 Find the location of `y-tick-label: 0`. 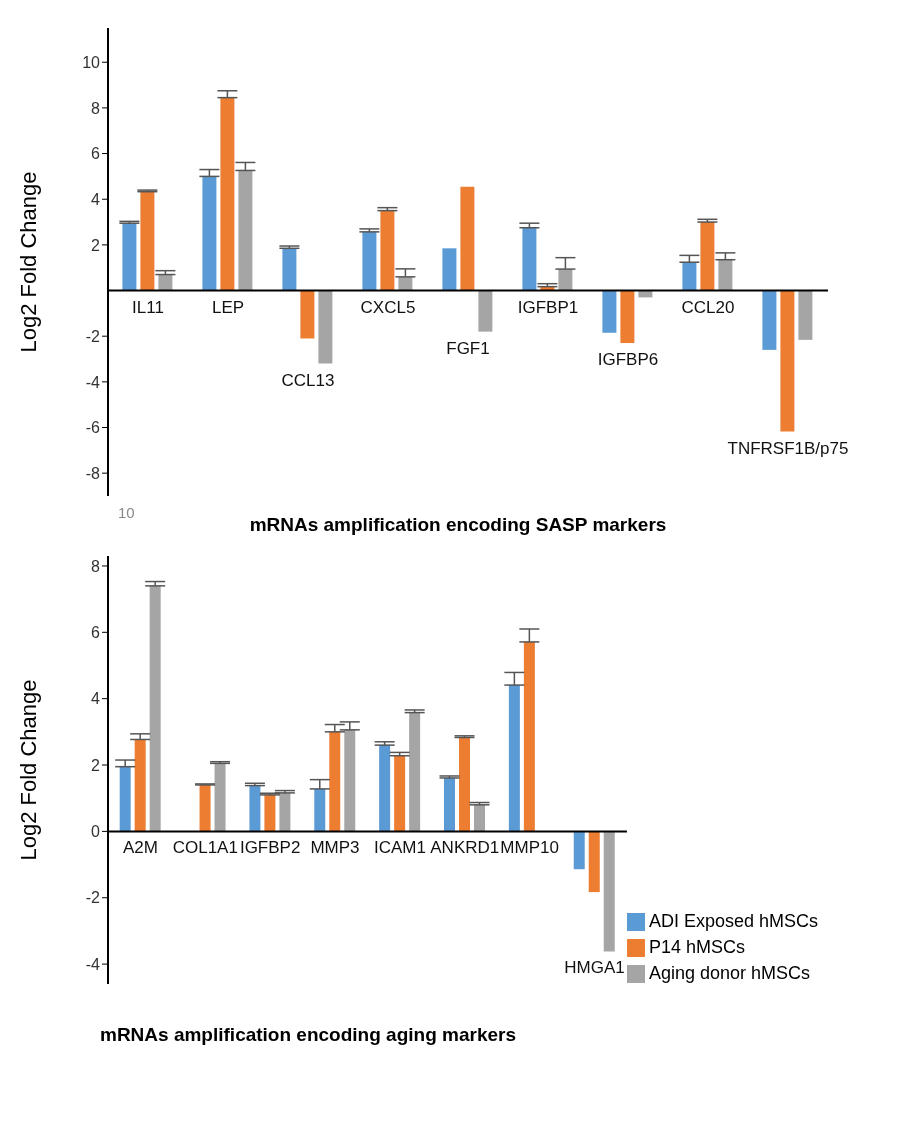

y-tick-label: 0 is located at coordinates (96, 832).